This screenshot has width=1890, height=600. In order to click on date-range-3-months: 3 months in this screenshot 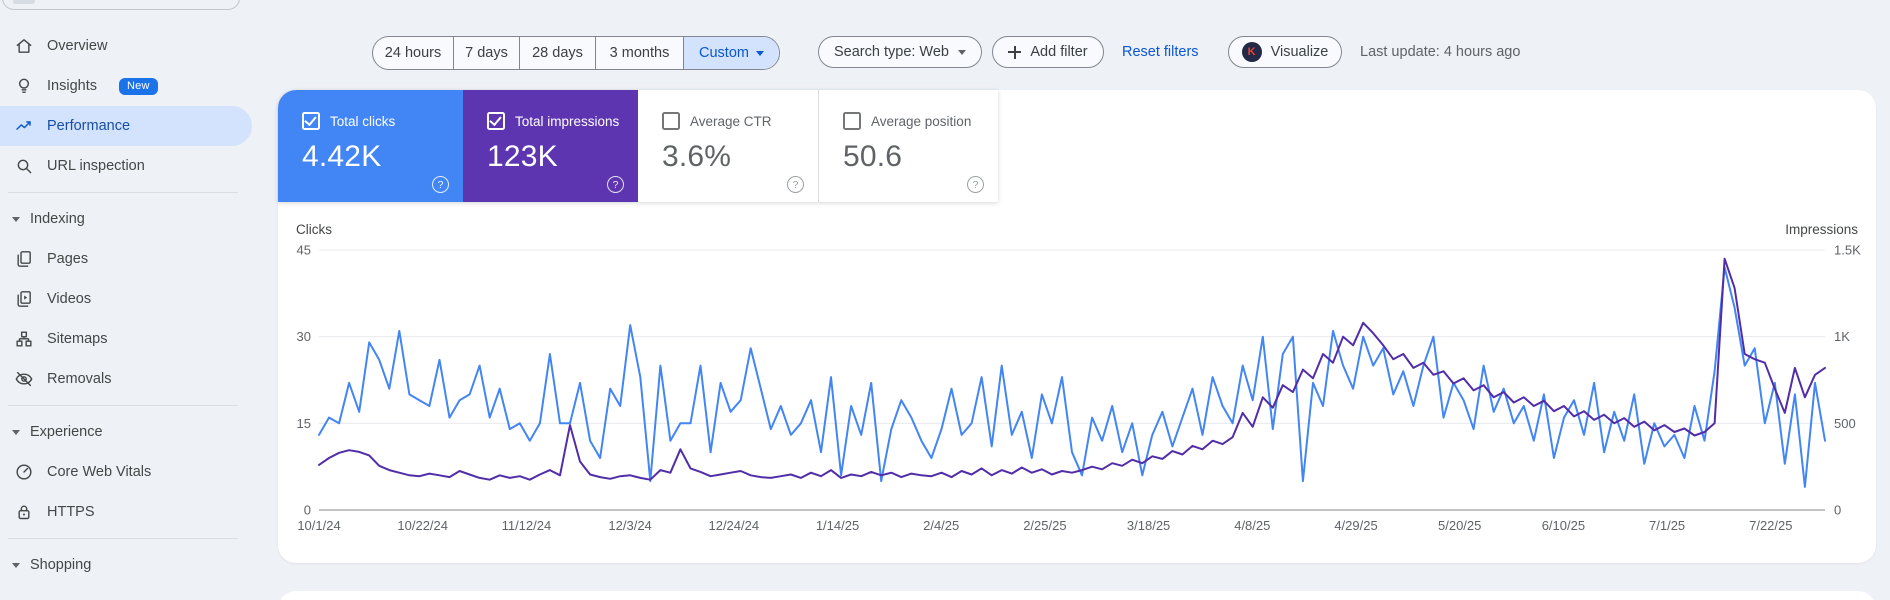, I will do `click(639, 53)`.